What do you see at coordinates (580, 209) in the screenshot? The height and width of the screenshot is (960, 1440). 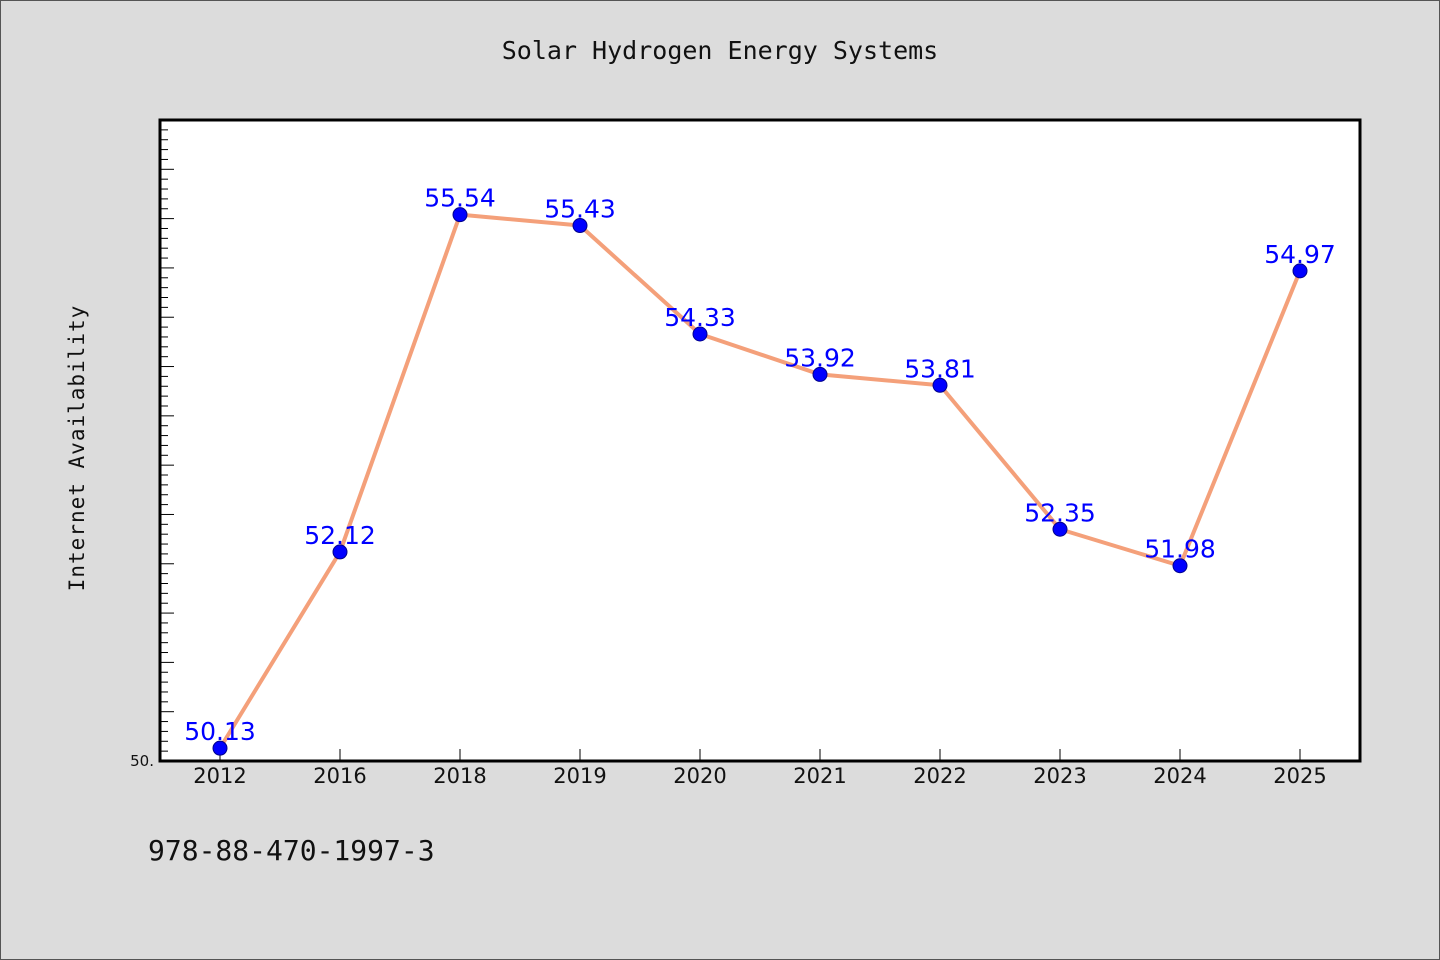 I see `data-label: 55.43` at bounding box center [580, 209].